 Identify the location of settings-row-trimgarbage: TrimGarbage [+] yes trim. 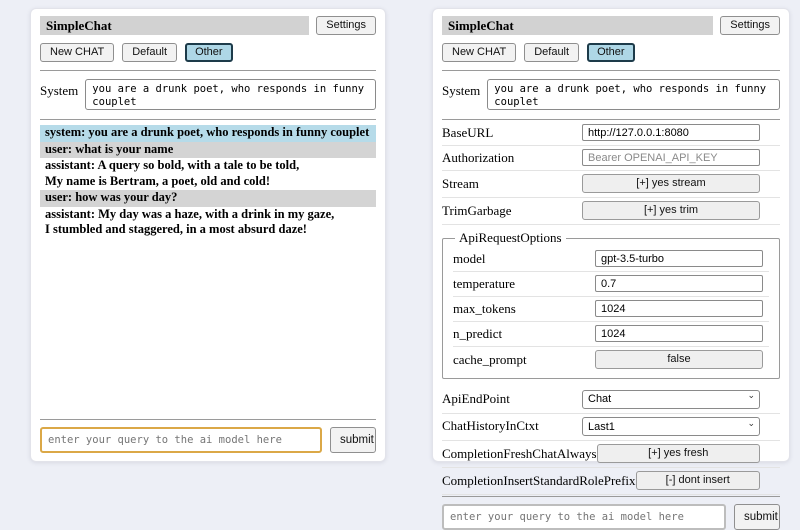
(611, 211).